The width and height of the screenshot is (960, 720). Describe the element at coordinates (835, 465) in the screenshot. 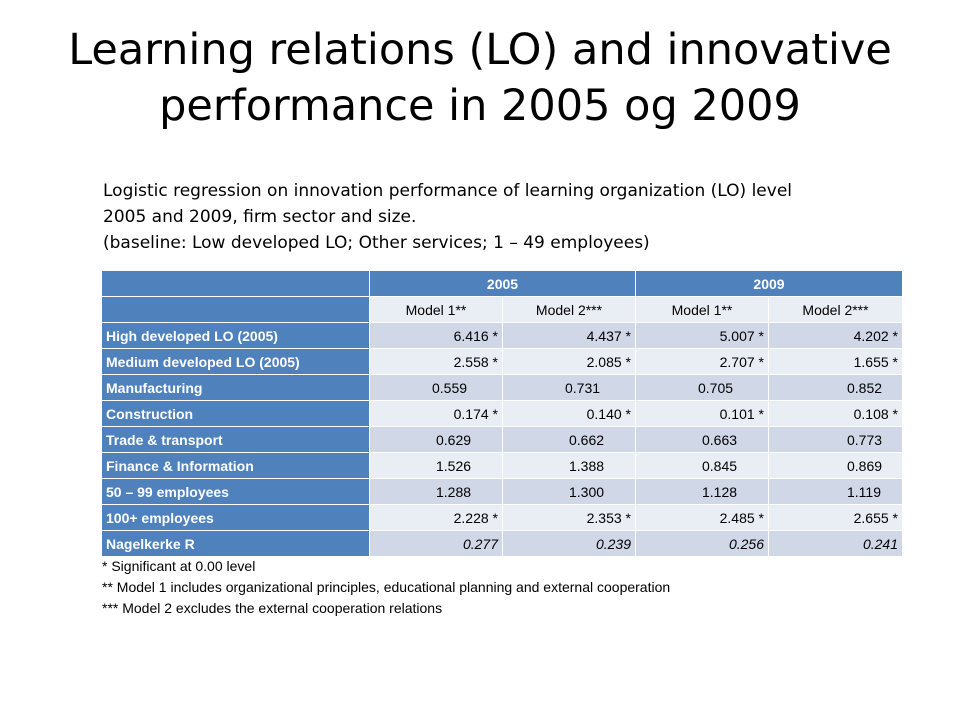

I see `table-cell: 0.869` at that location.